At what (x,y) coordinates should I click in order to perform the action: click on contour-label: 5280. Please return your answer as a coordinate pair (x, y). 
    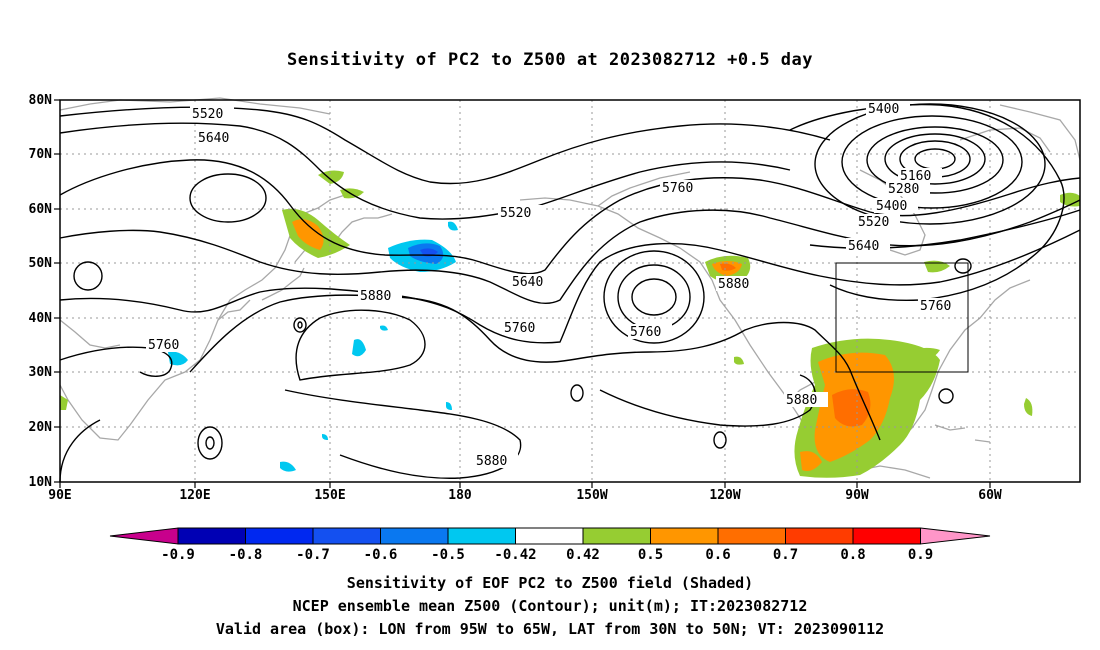
    Looking at the image, I should click on (903, 189).